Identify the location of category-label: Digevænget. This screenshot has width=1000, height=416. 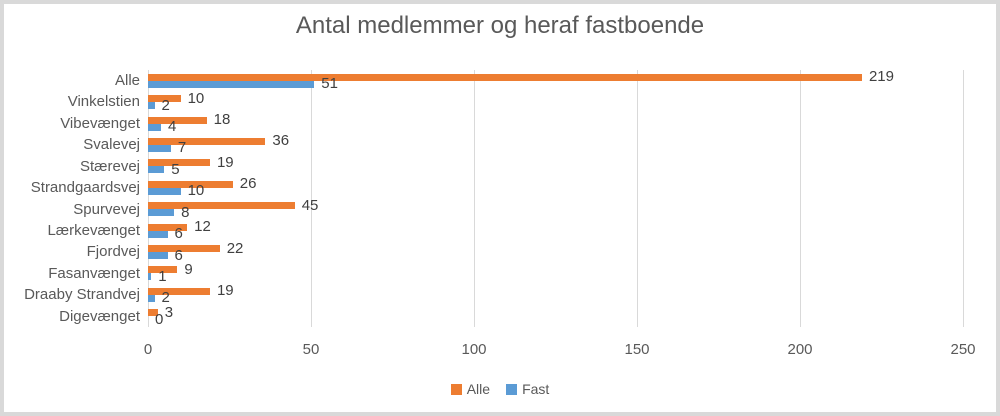
(99, 316).